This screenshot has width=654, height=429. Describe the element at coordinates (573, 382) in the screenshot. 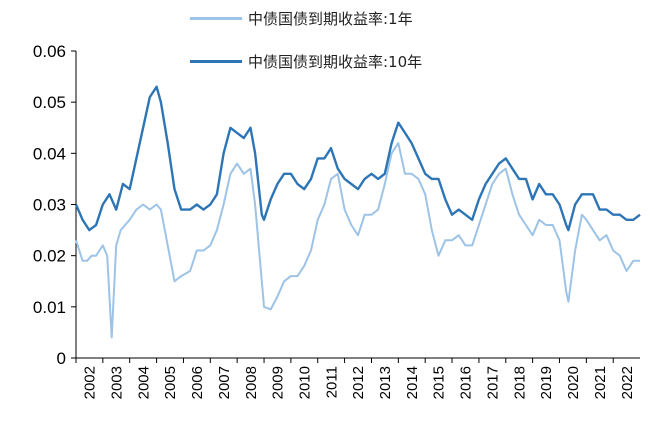

I see `x-tick-label: 2020` at that location.